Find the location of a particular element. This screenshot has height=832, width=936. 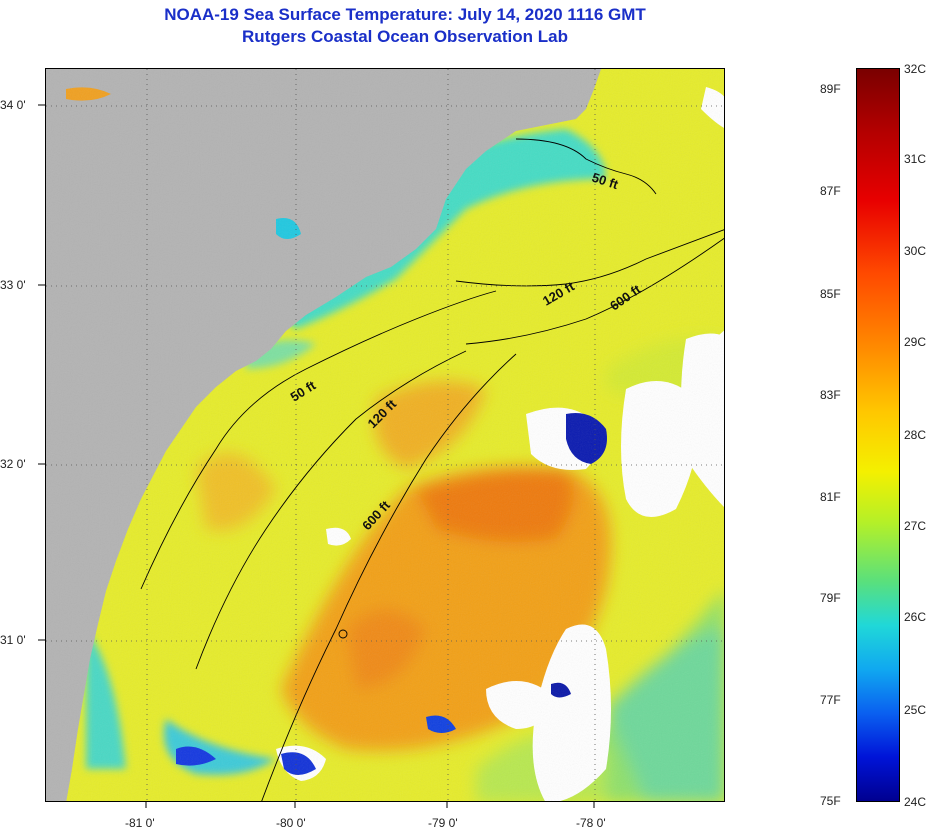

colorbar-fahrenheit-label: 89F is located at coordinates (830, 89).